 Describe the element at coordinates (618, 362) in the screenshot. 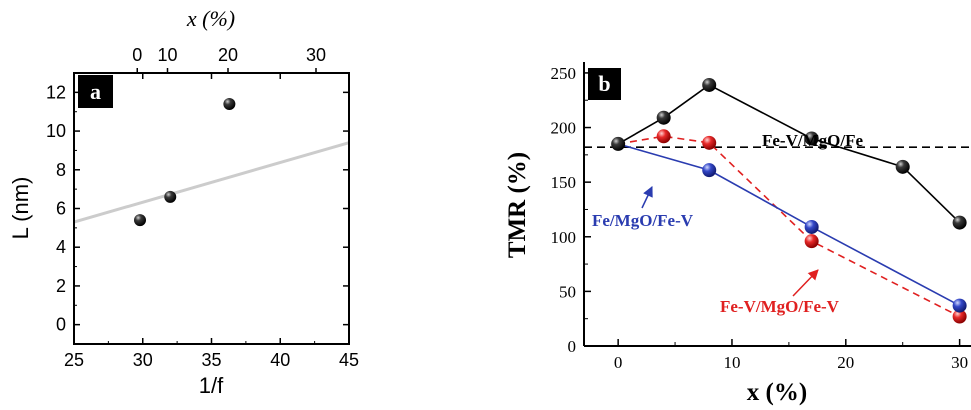

I see `x-tick-label-b-0: 0` at that location.